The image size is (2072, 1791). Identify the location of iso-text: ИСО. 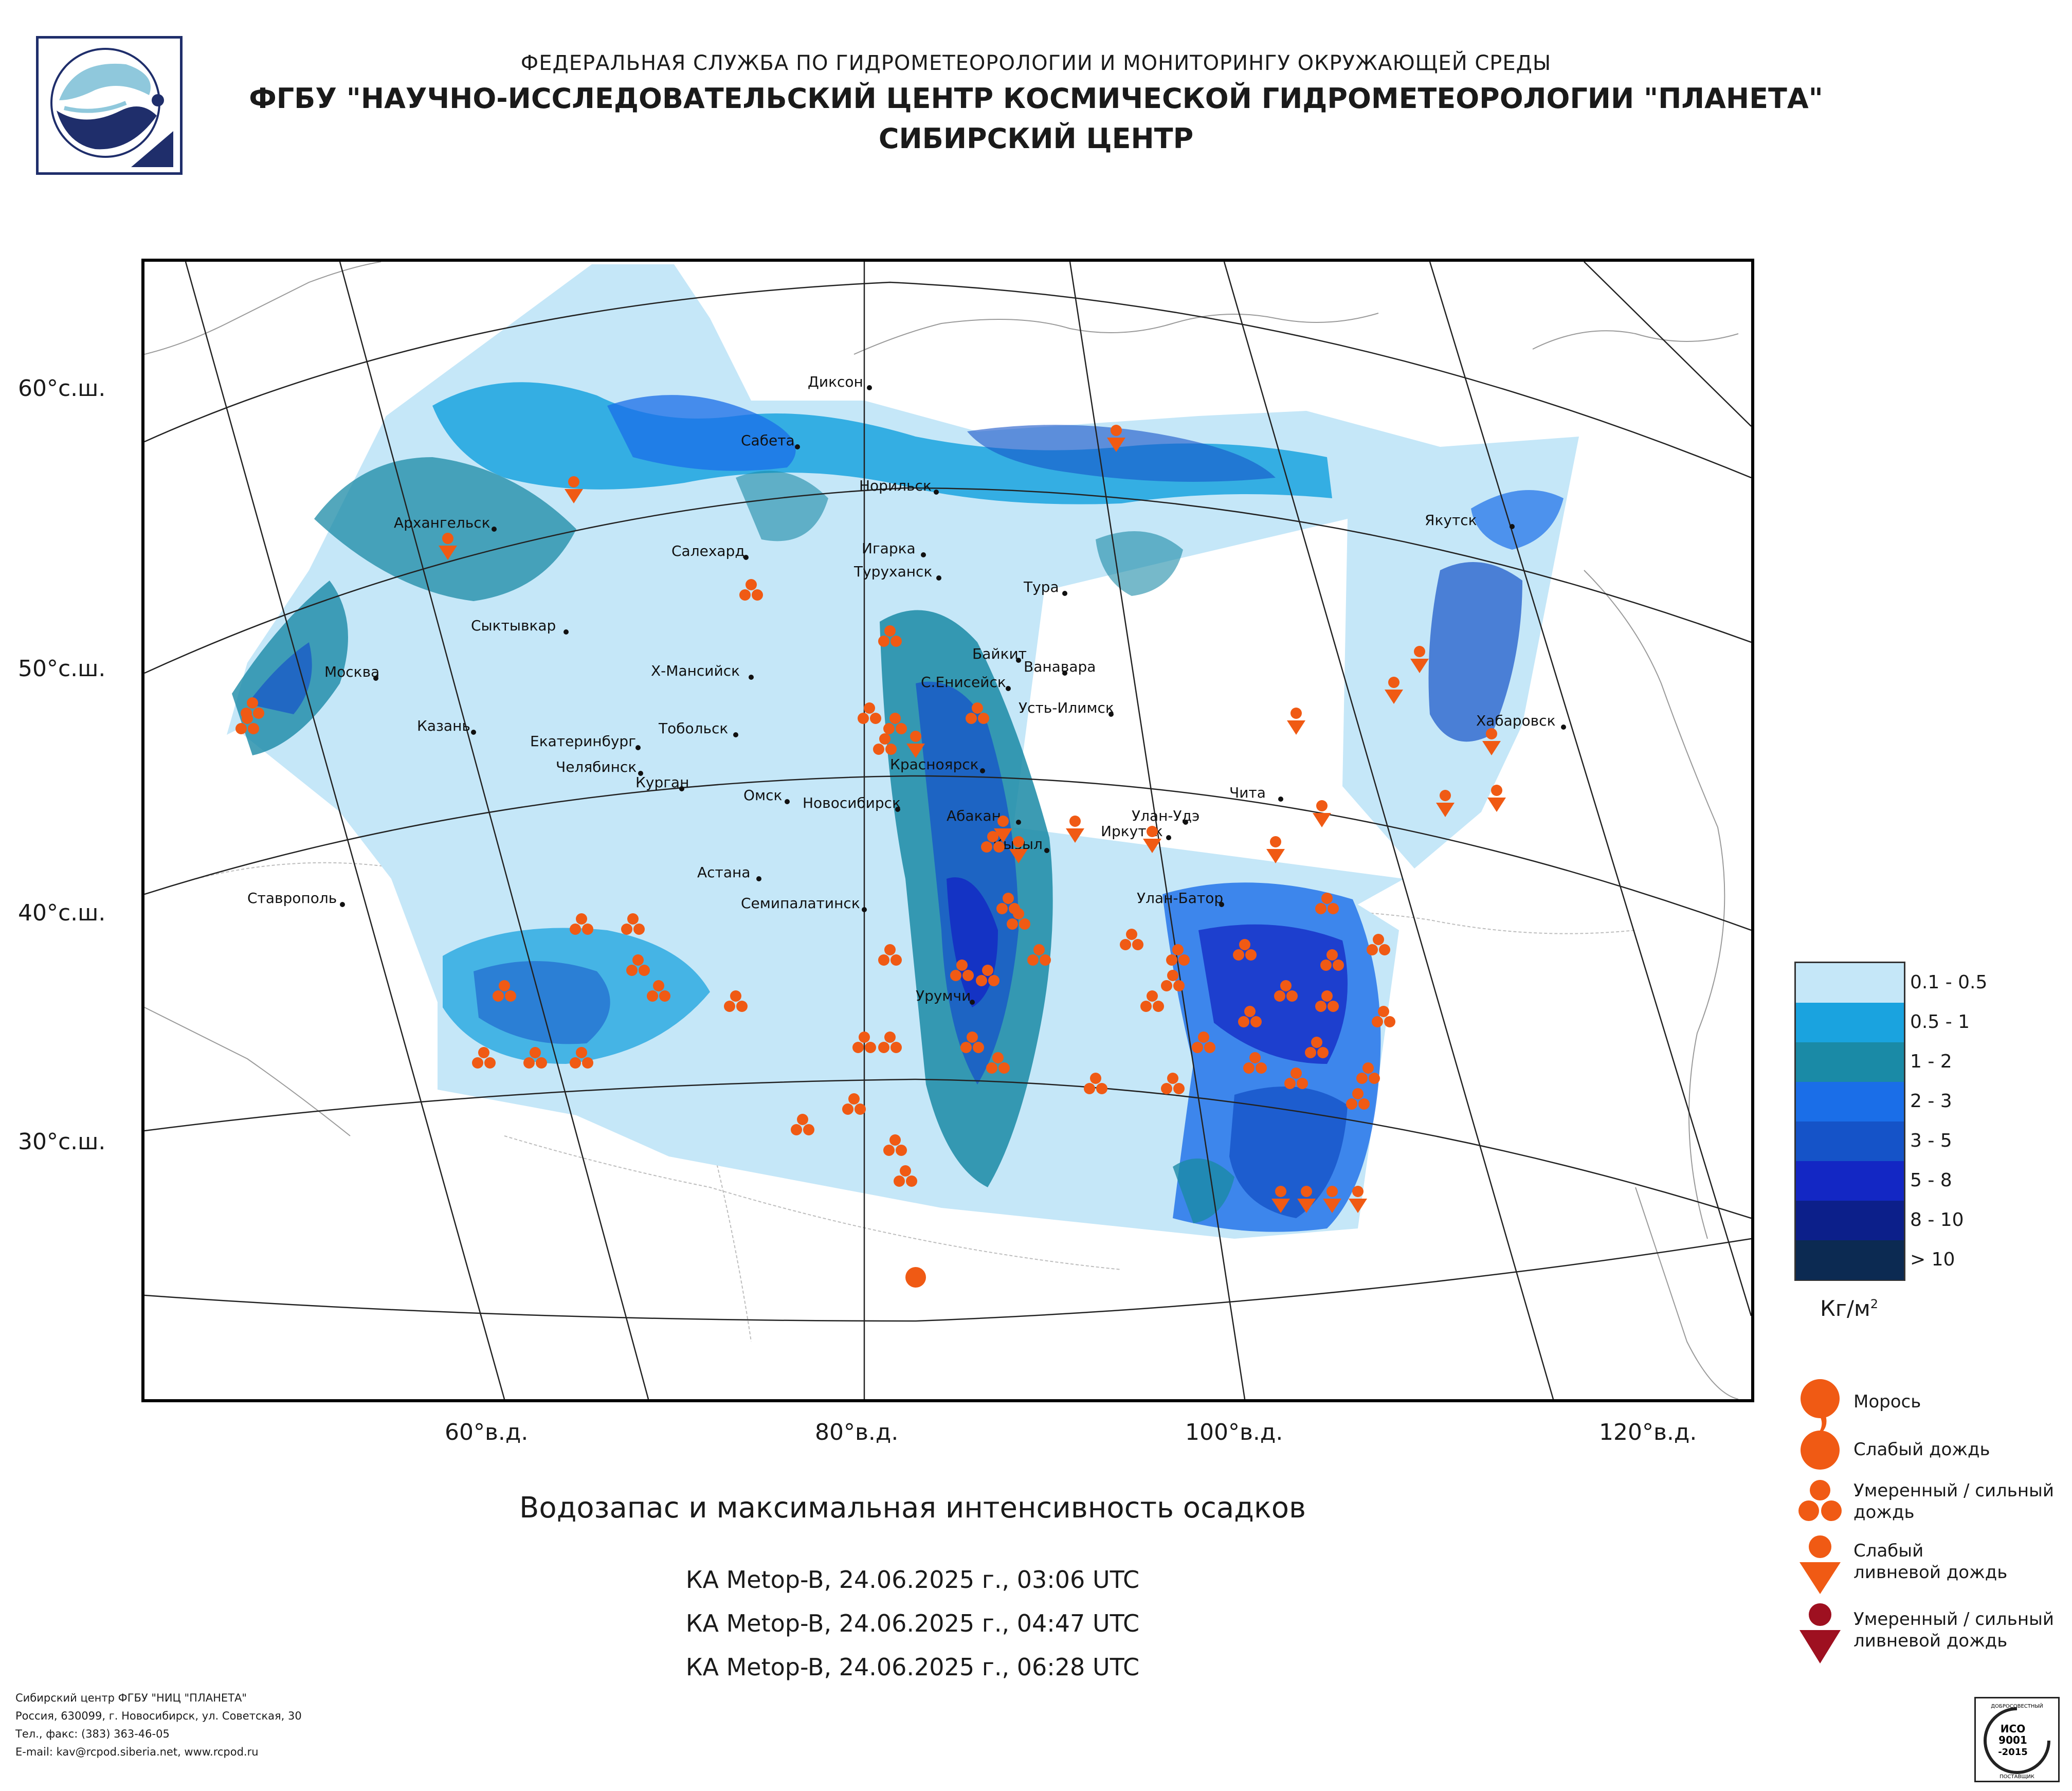
(2013, 1729).